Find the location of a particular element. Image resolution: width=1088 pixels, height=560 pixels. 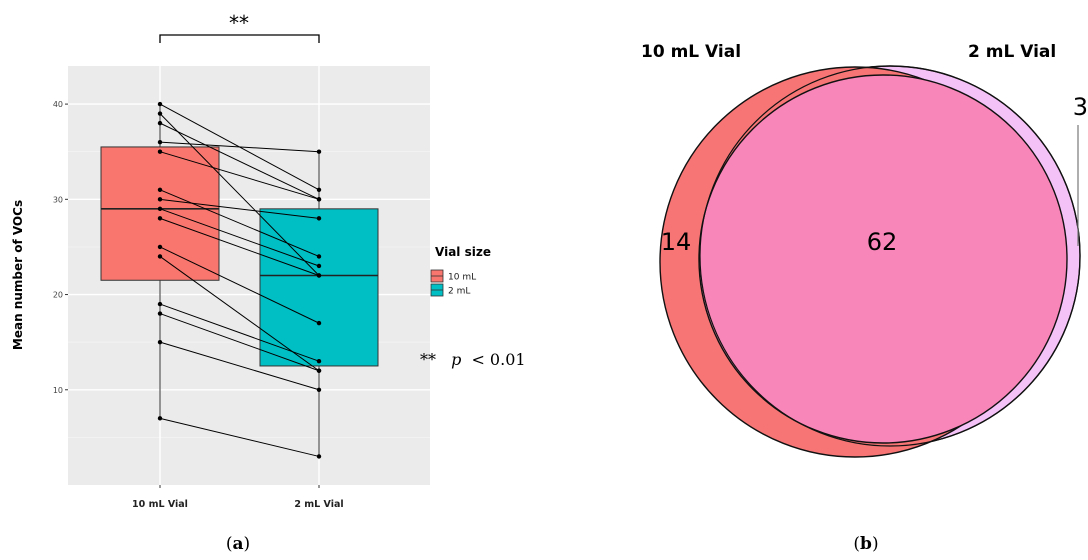

panel-letter-a: a is located at coordinates (237, 544).